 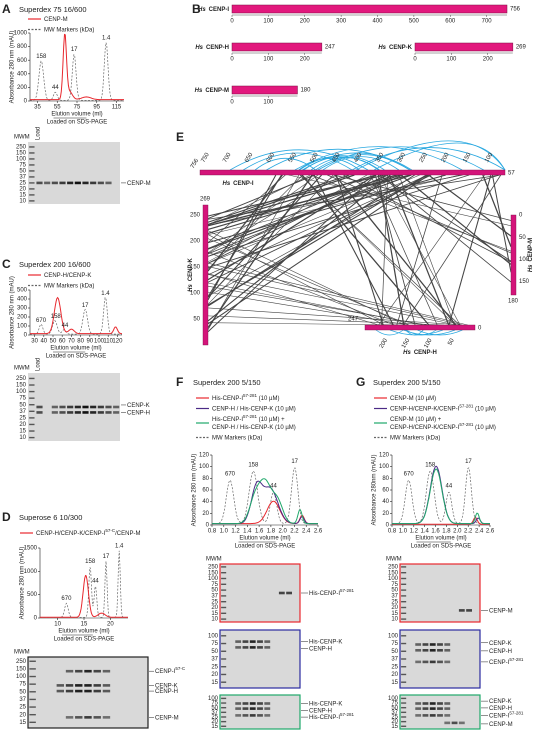 I want to click on band-label-part: CENP-H, so click(x=500, y=651).